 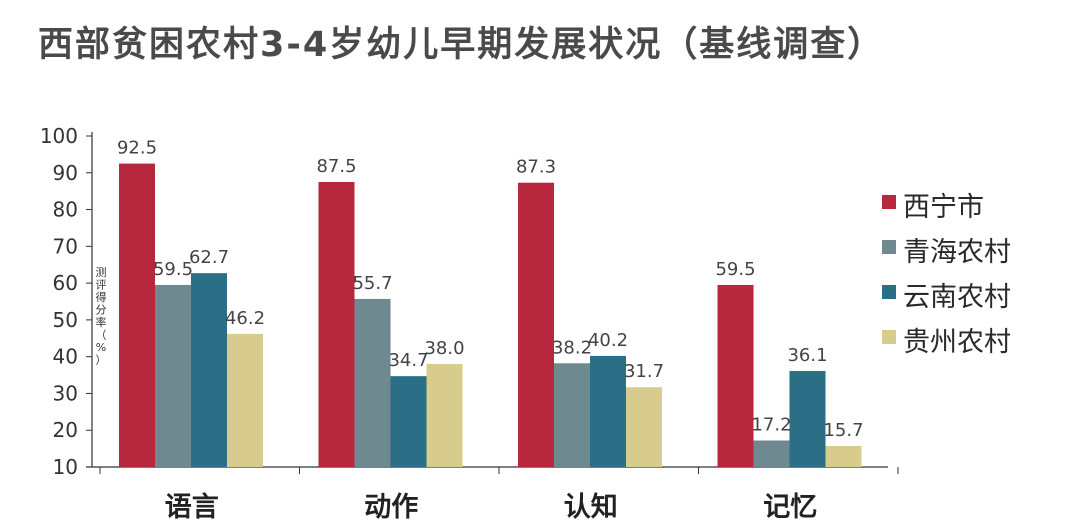 What do you see at coordinates (572, 347) in the screenshot?
I see `data-label: 38.2` at bounding box center [572, 347].